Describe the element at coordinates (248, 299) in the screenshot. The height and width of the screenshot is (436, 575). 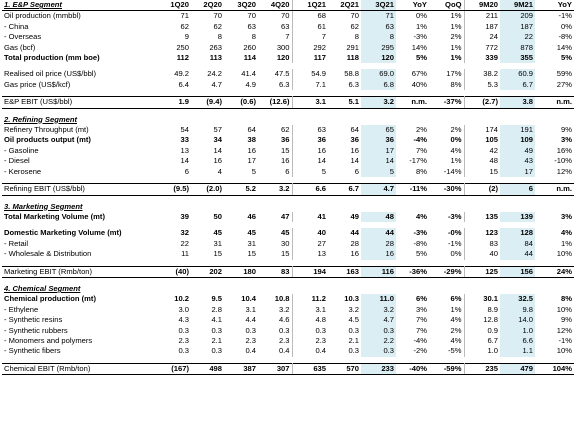
I see `cell: 10.4` at that location.